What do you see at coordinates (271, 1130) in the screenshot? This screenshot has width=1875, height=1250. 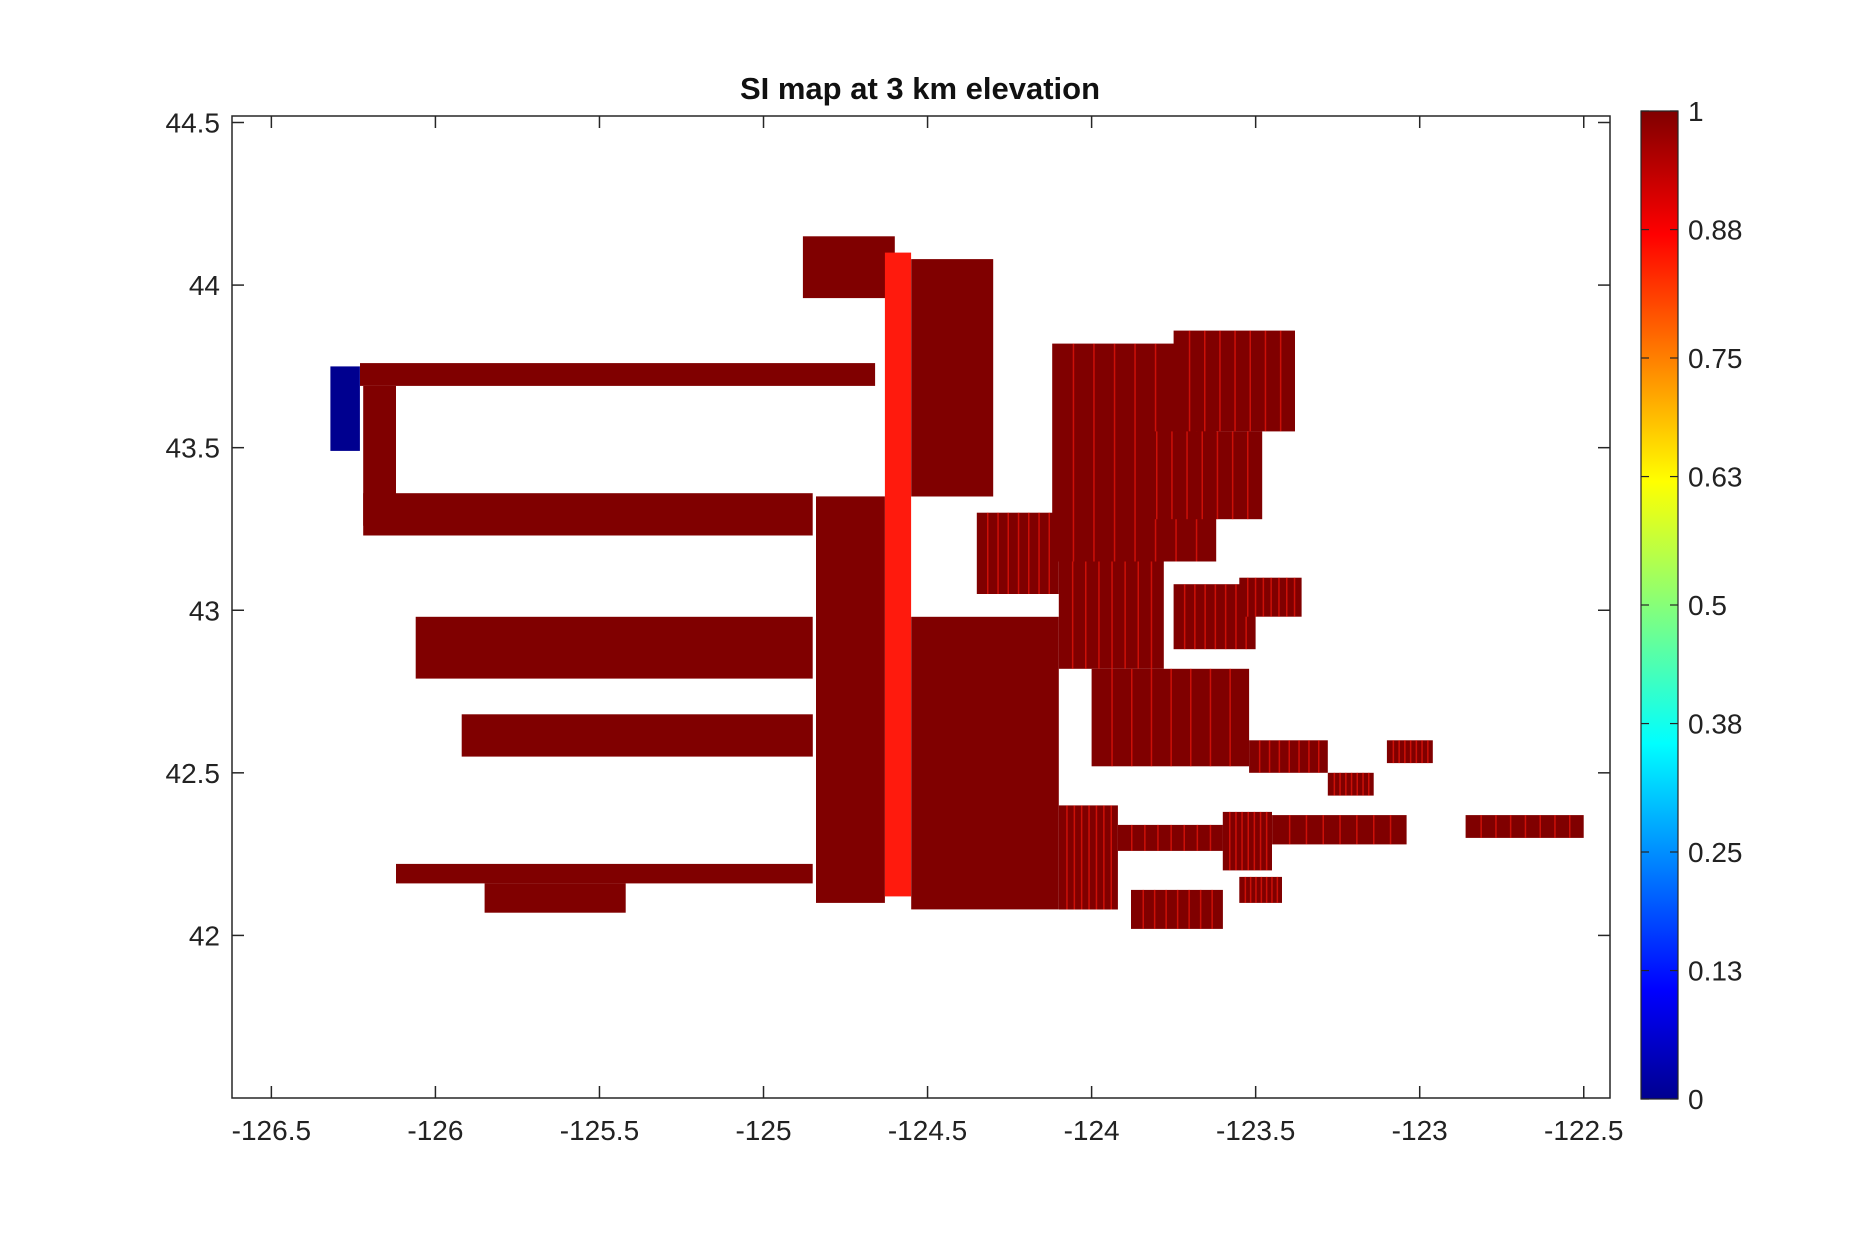 I see `x-tick-label: -126.5` at bounding box center [271, 1130].